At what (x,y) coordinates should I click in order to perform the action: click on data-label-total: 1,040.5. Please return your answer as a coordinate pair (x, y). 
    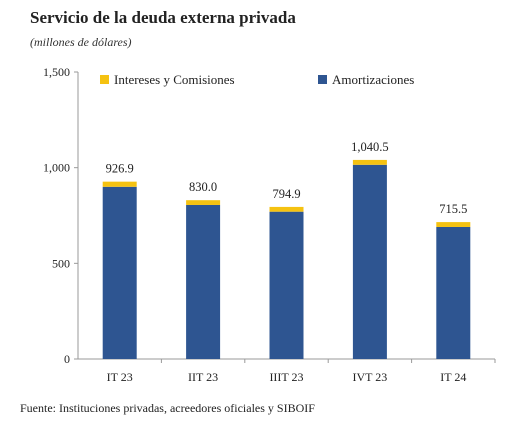
    Looking at the image, I should click on (370, 147).